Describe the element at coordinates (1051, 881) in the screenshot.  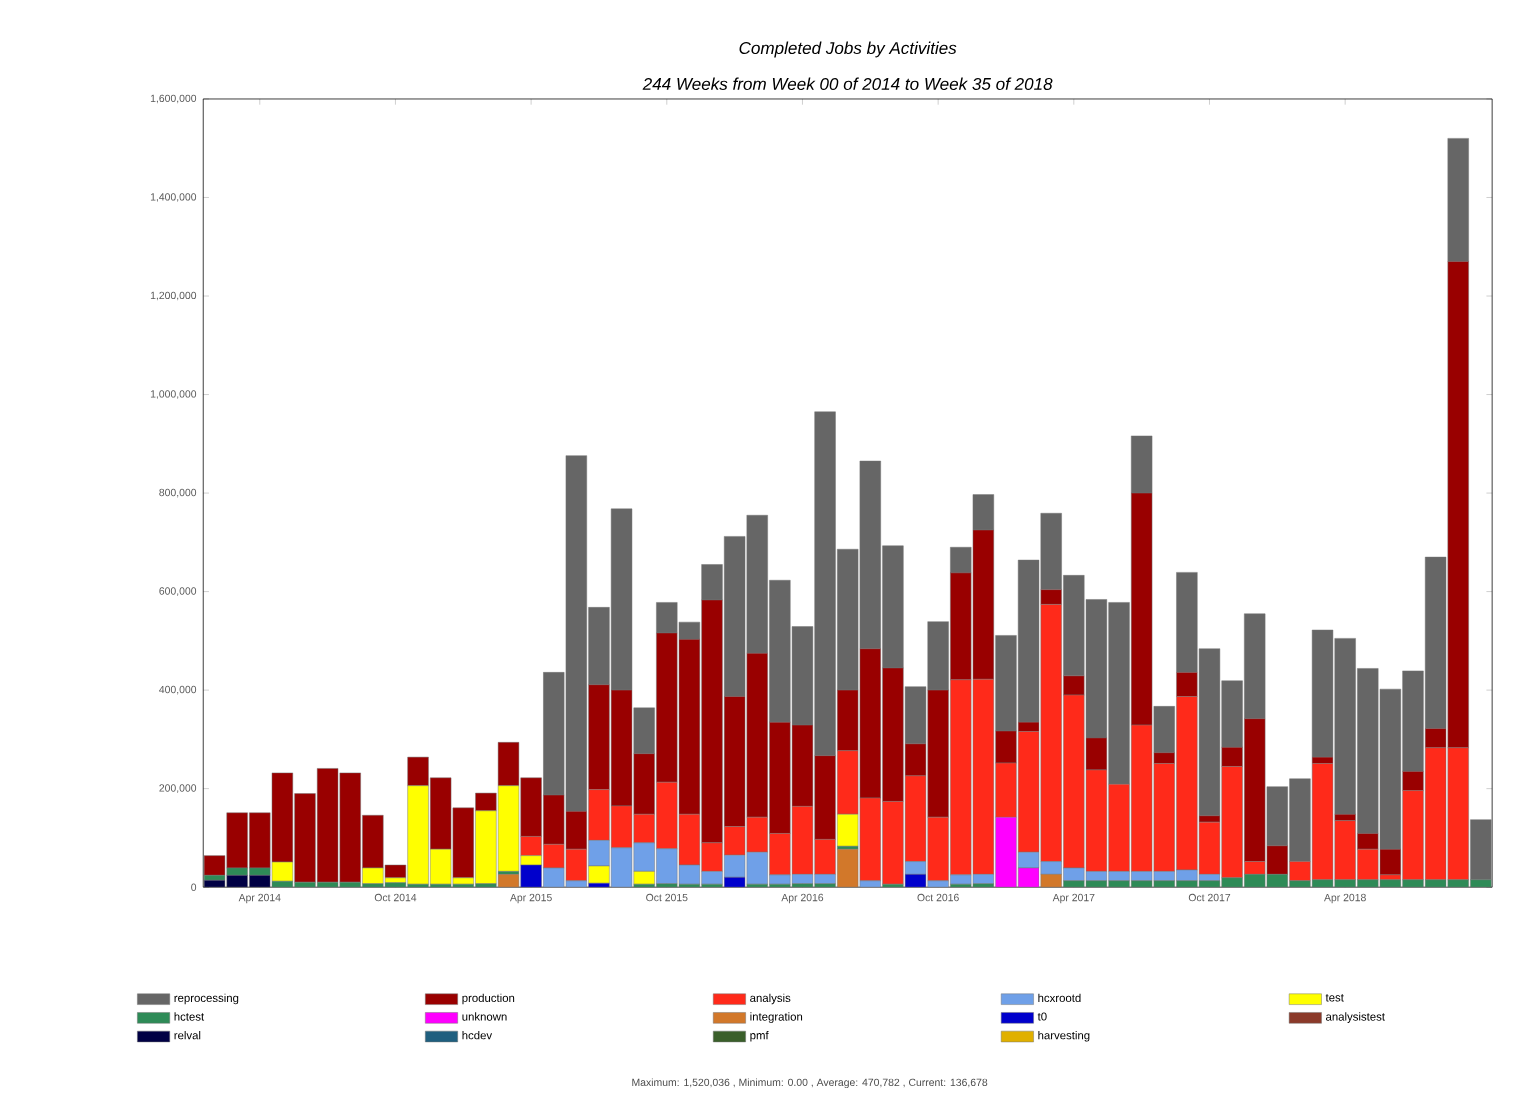
I see `bar` at that location.